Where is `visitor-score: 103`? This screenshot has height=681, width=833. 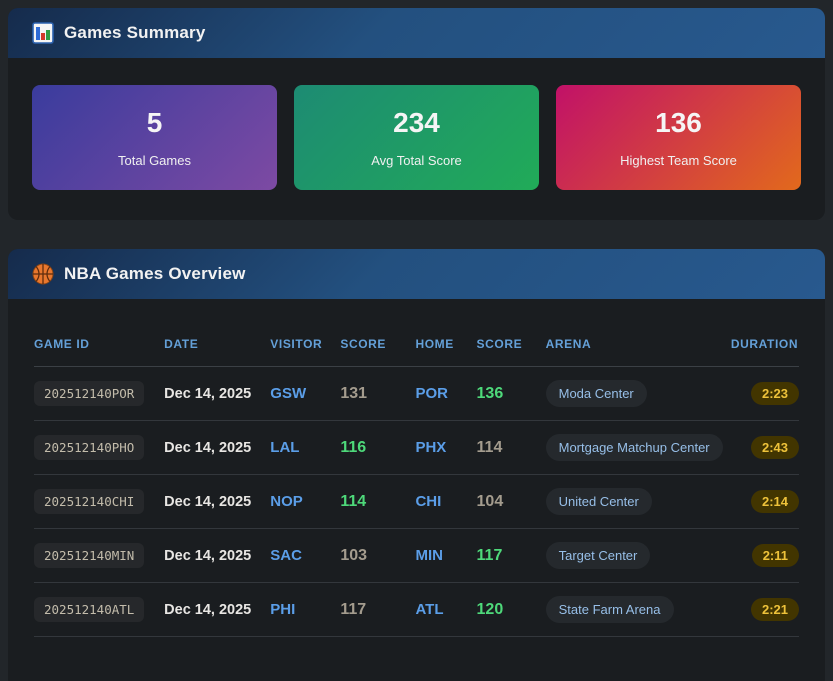
visitor-score: 103 is located at coordinates (378, 555).